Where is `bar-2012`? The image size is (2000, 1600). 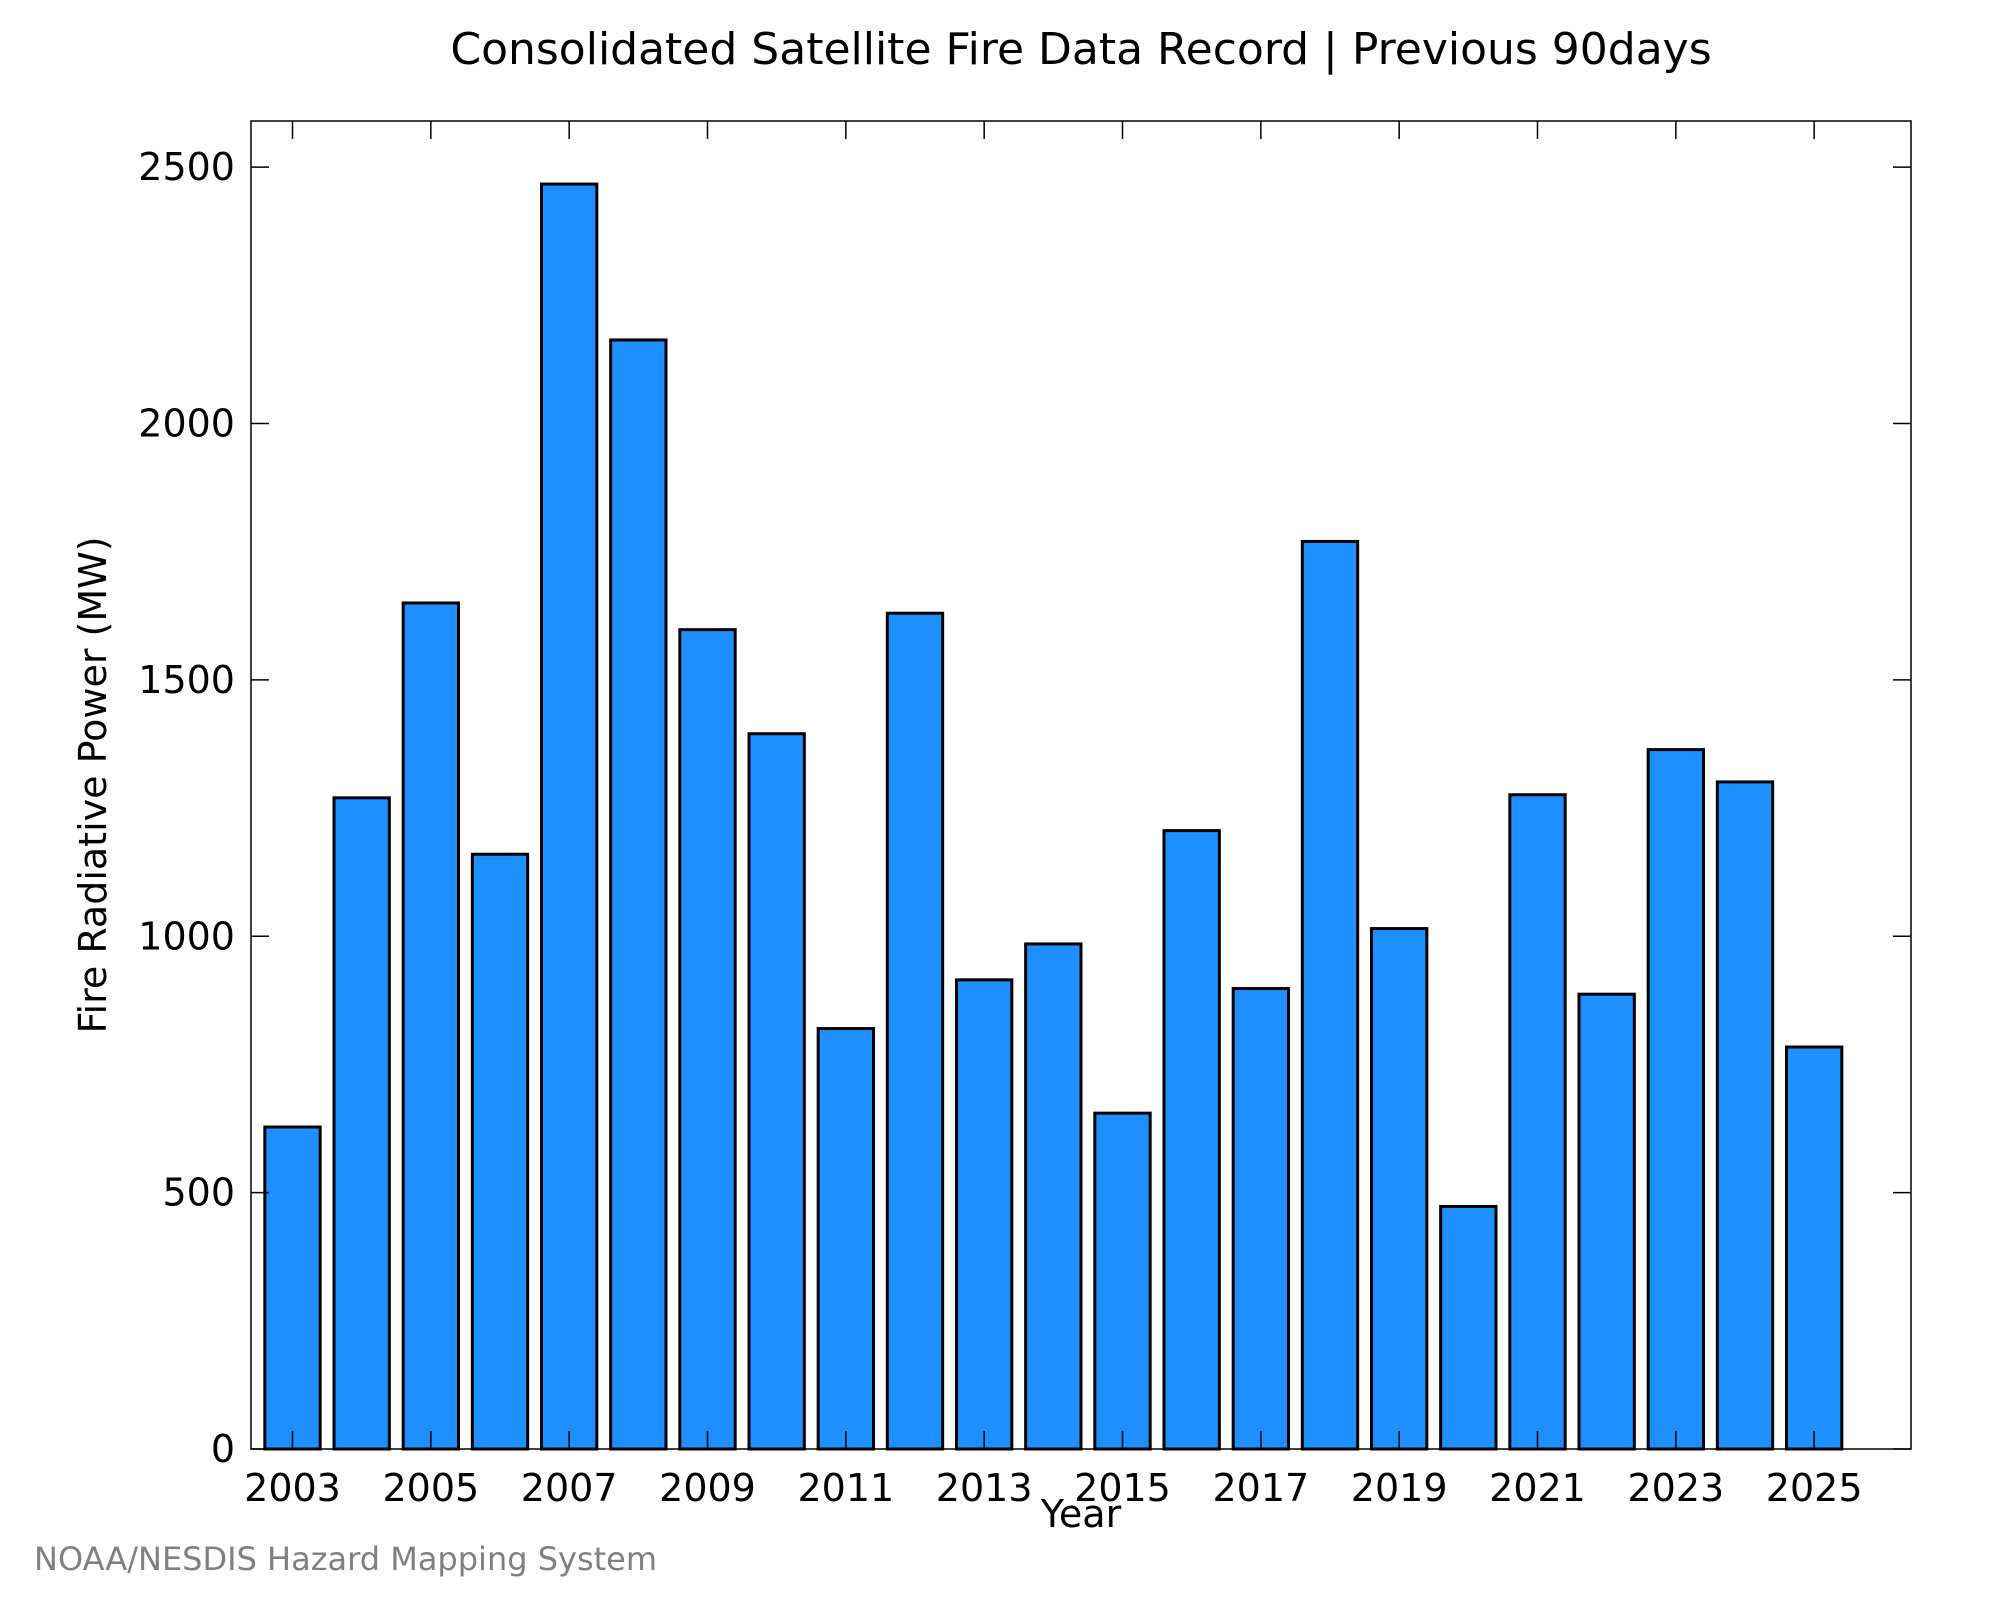 bar-2012 is located at coordinates (915, 1031).